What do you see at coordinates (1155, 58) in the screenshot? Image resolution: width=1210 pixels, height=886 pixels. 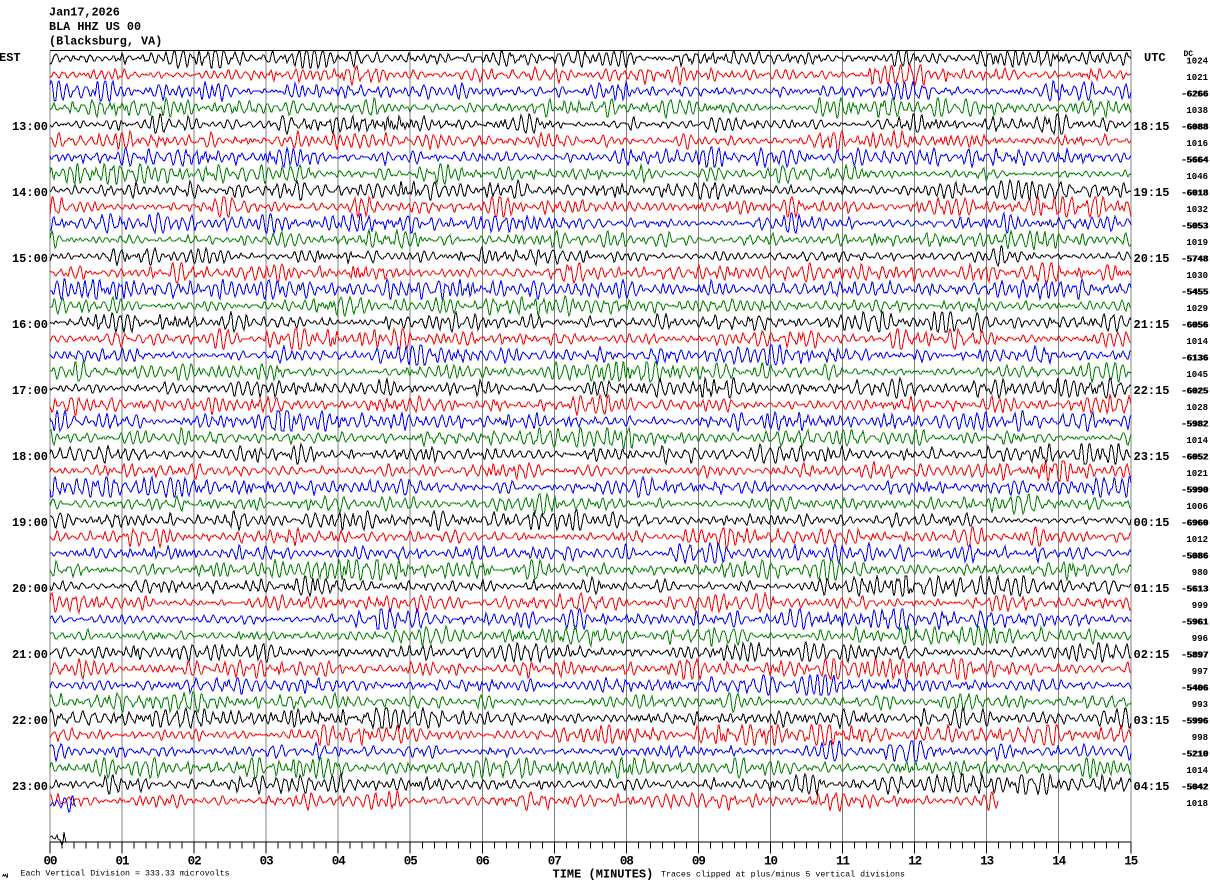 I see `svg-text: UTC` at bounding box center [1155, 58].